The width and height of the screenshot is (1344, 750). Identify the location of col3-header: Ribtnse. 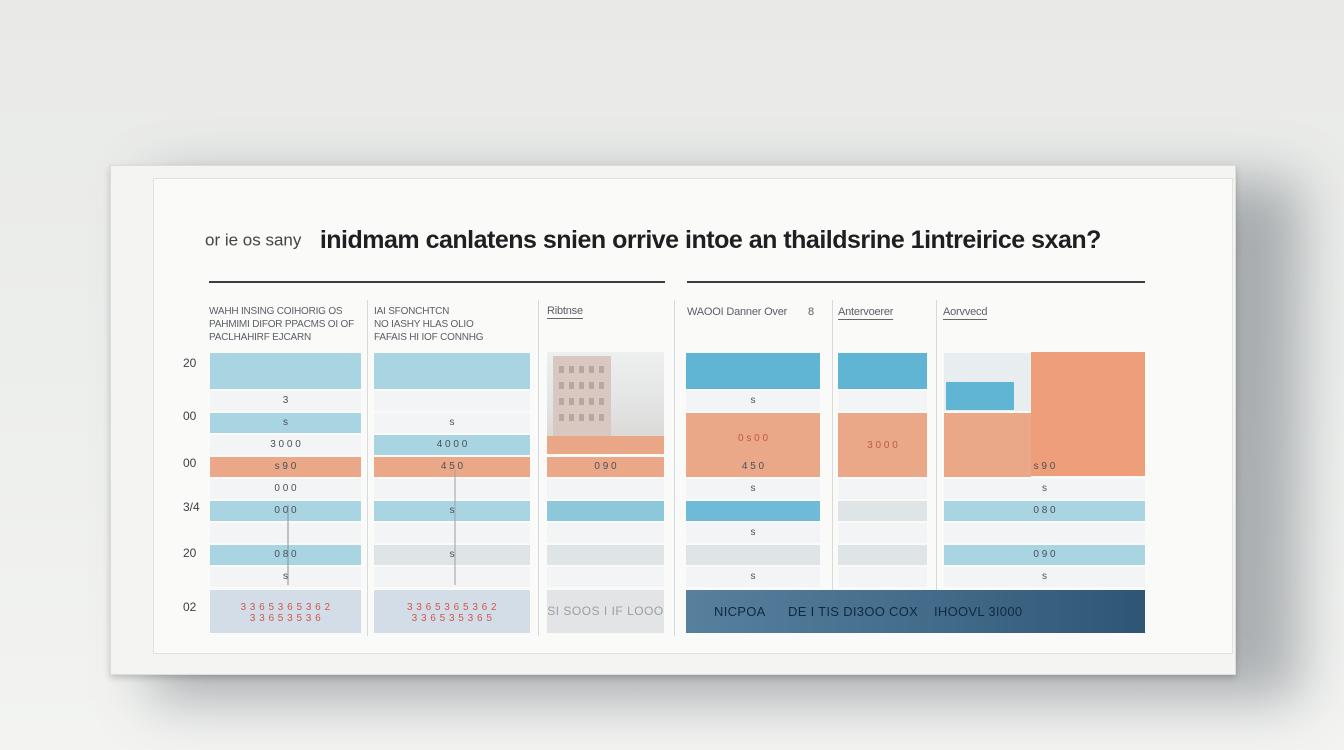
(565, 312).